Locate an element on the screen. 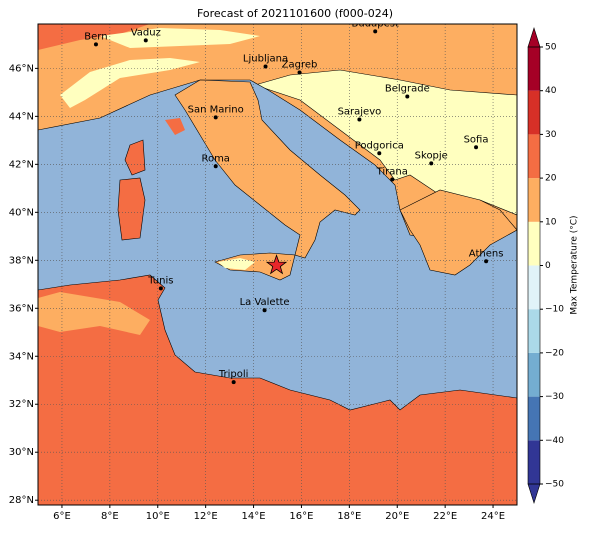 This screenshot has width=592, height=533. y-tick-label: 34°N is located at coordinates (21, 356).